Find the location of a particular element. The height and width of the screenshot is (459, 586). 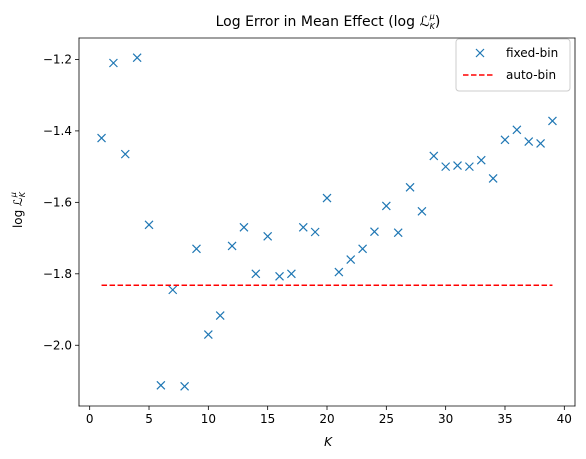

legend: fixed-bin auto-bin is located at coordinates (513, 65).